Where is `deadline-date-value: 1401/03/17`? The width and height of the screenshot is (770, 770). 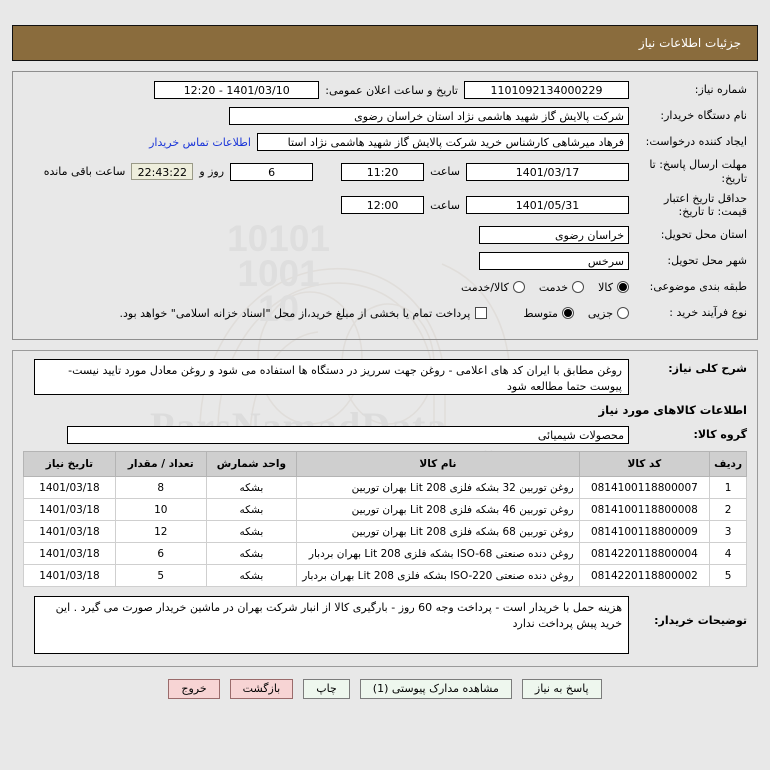
deadline-date-value: 1401/03/17 is located at coordinates (547, 171).